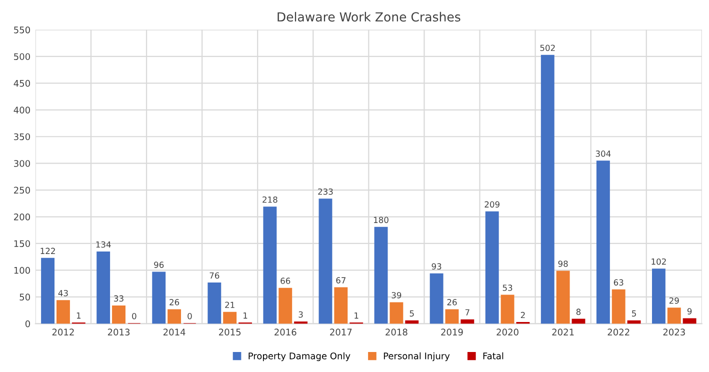 This screenshot has height=372, width=709. Describe the element at coordinates (22, 110) in the screenshot. I see `y-tick-label: 400` at that location.